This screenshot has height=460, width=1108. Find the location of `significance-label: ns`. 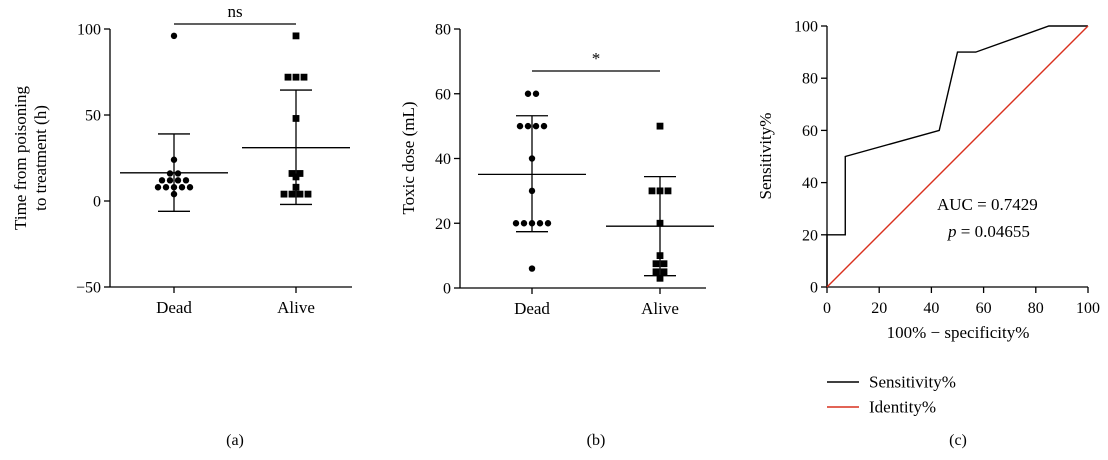

significance-label: ns is located at coordinates (234, 11).